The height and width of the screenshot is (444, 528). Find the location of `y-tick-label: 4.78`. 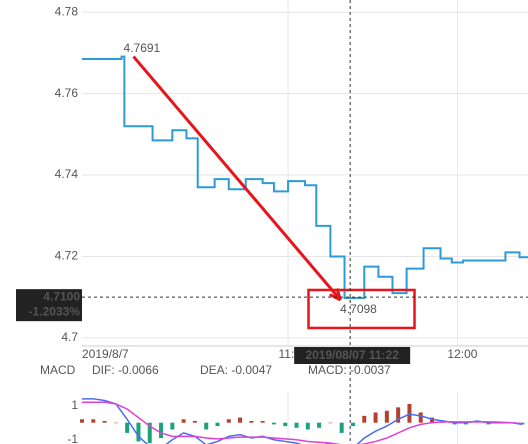

y-tick-label: 4.78 is located at coordinates (67, 11).